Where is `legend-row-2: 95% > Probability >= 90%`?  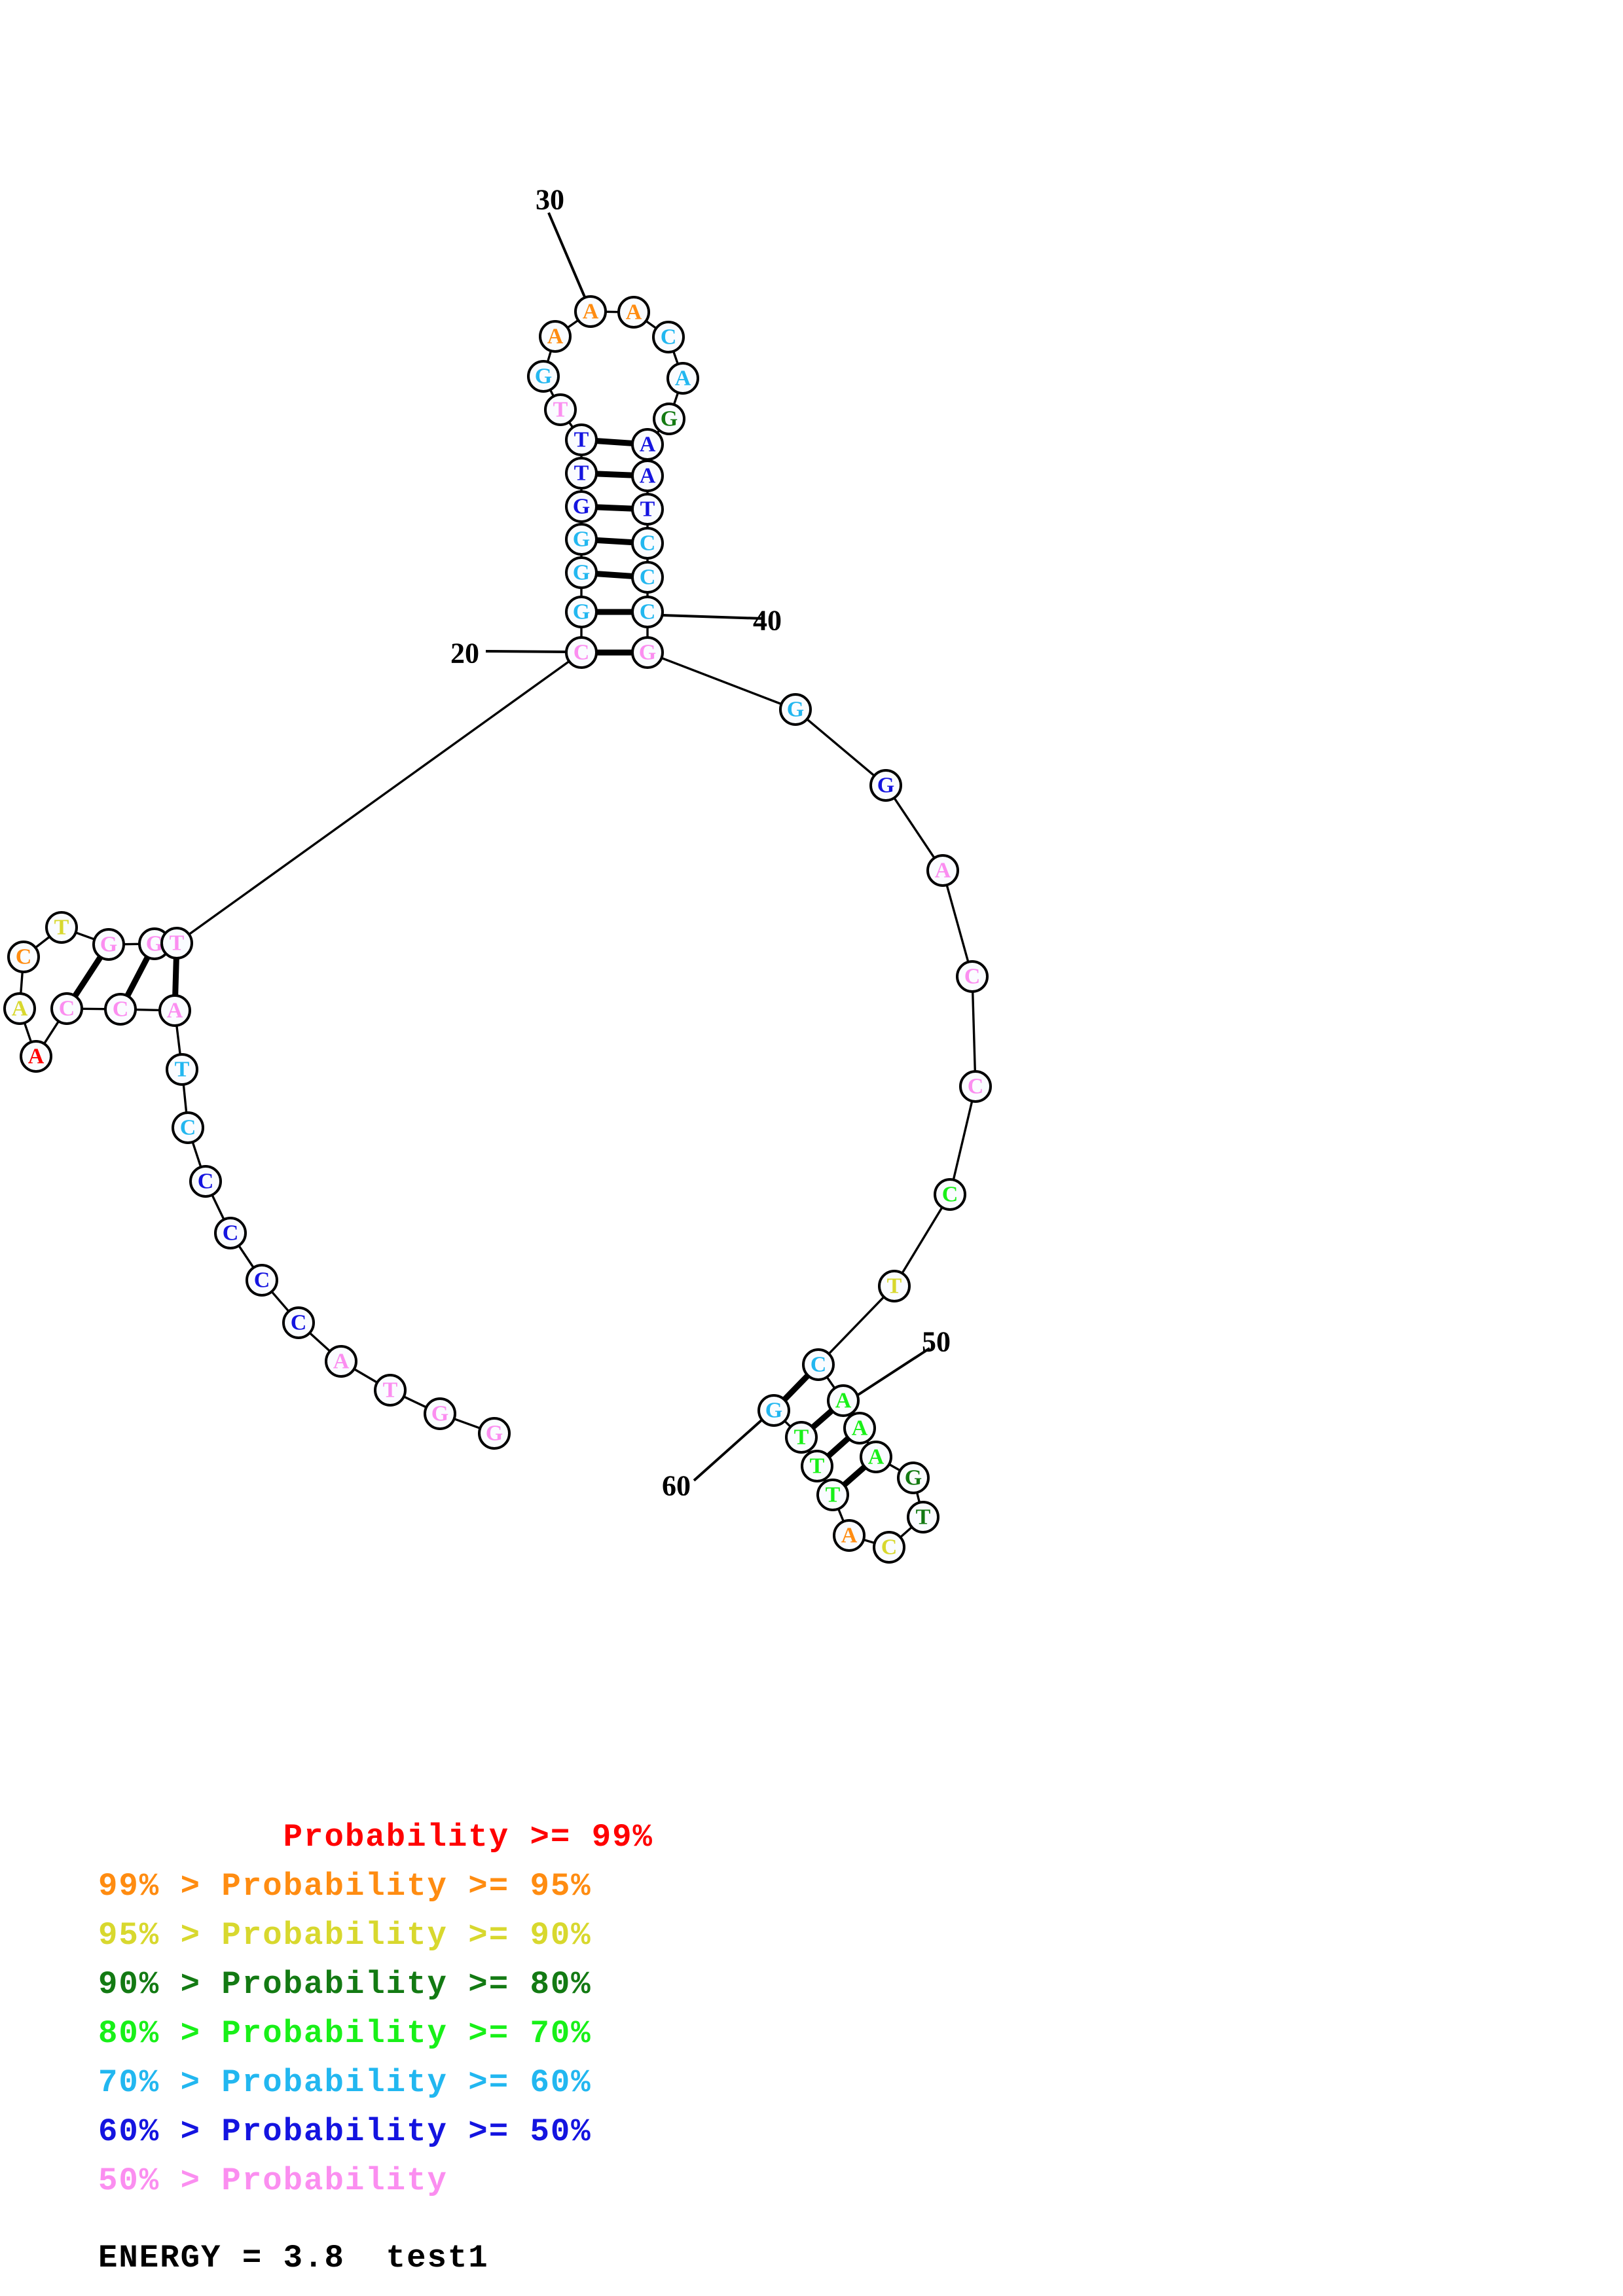
legend-row-2: 95% > Probability >= 90% is located at coordinates (345, 1935).